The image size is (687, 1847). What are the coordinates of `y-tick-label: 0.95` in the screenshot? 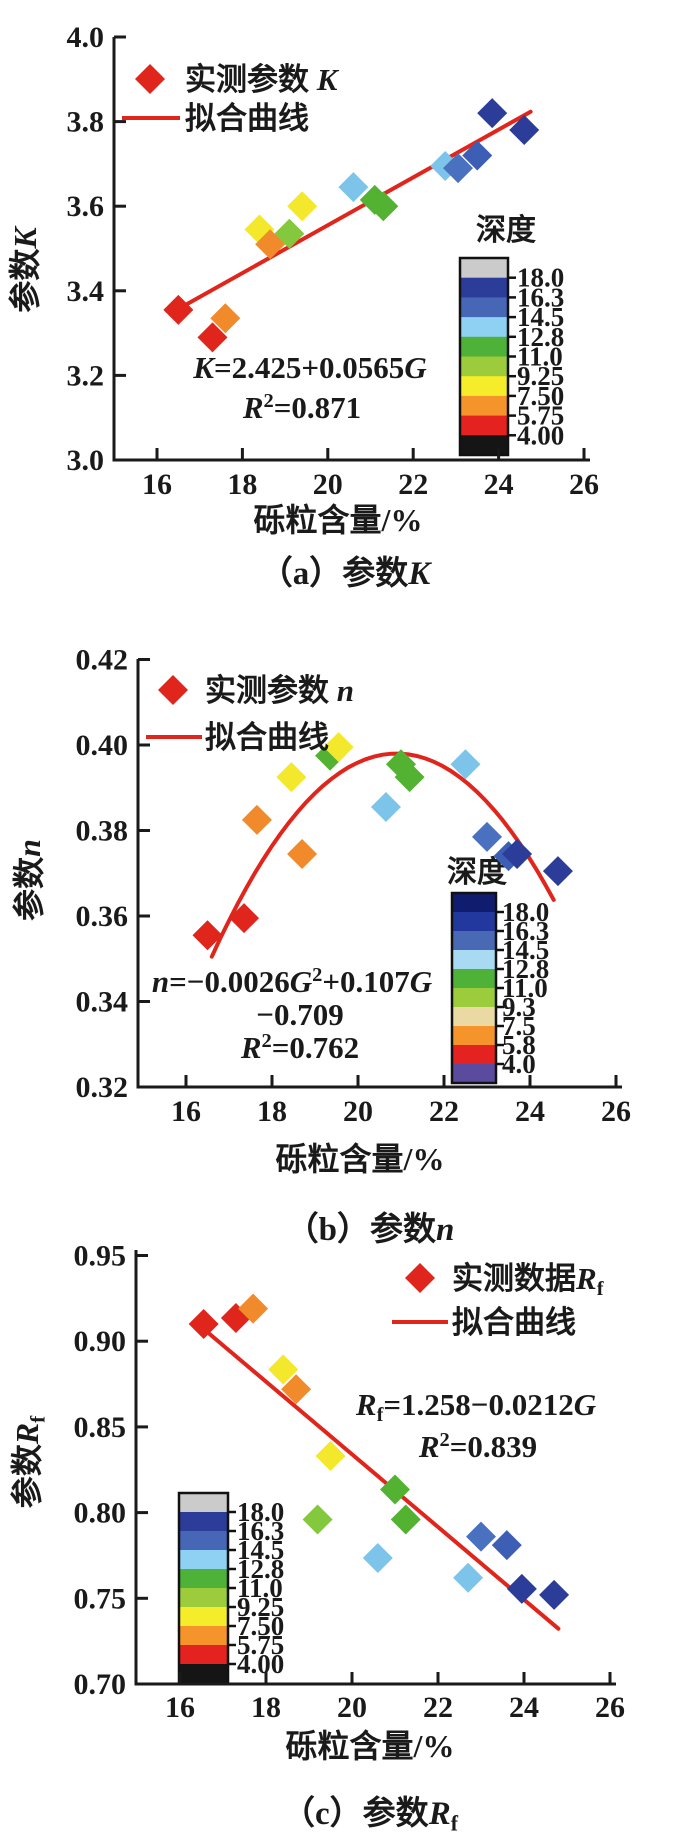 It's located at (100, 1256).